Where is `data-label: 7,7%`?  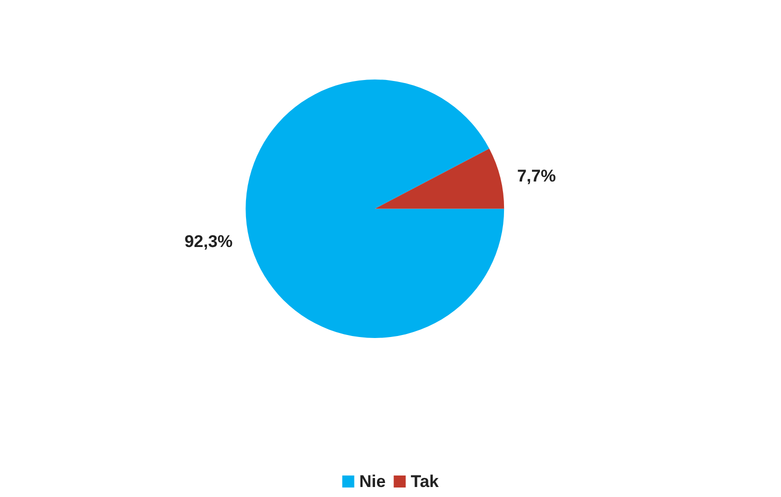 data-label: 7,7% is located at coordinates (536, 176).